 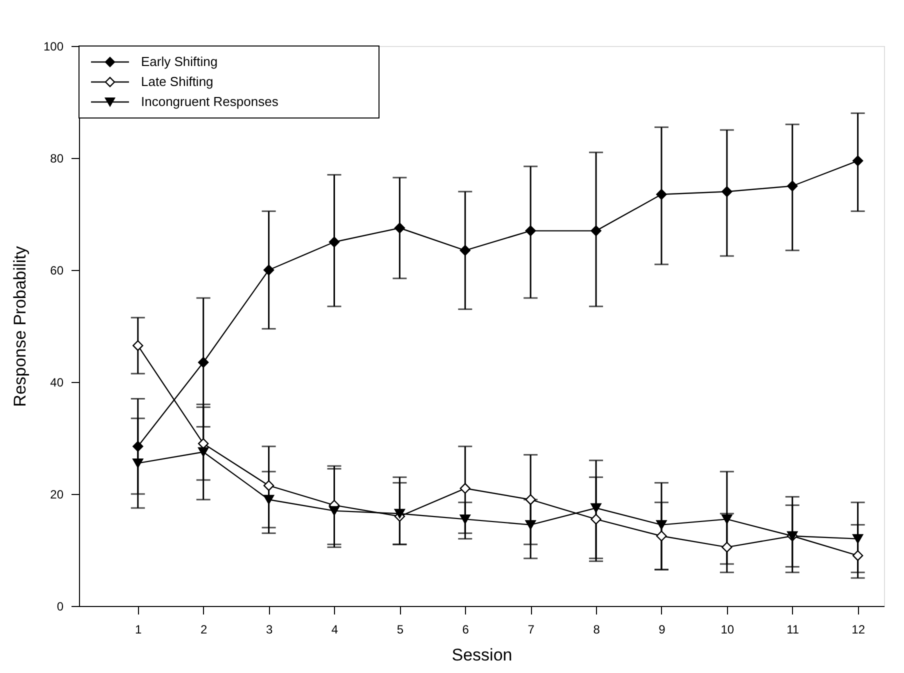 What do you see at coordinates (859, 629) in the screenshot?
I see `x-tick-label: 12` at bounding box center [859, 629].